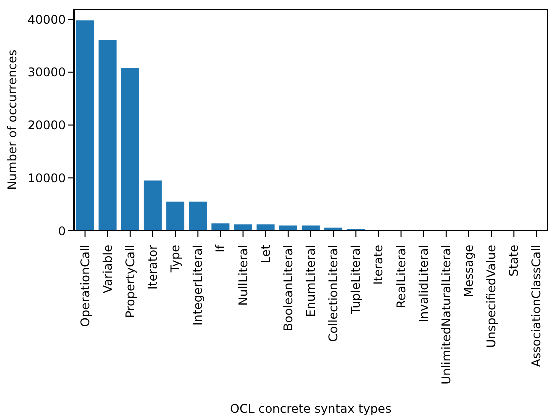 The image size is (560, 417). I want to click on y-axis-title: Number of occurrences, so click(12, 120).